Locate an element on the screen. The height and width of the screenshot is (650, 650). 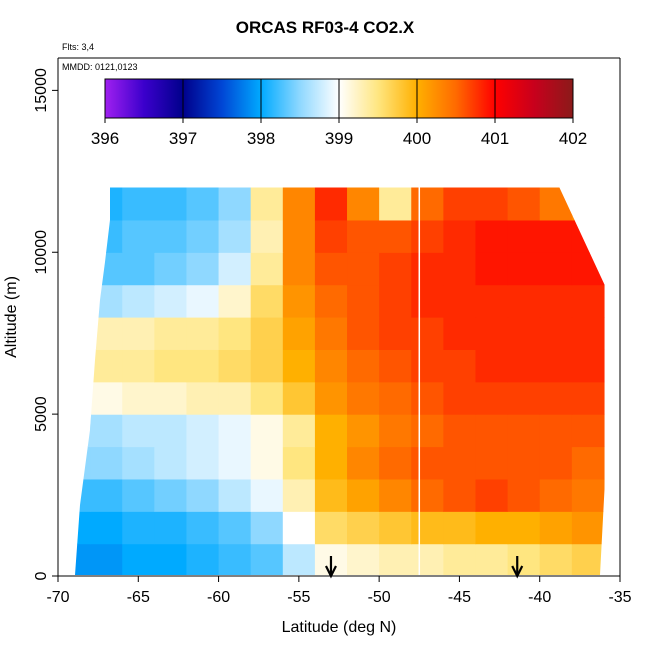
colorbar: 396 397 398 399 400 401 402 is located at coordinates (339, 113).